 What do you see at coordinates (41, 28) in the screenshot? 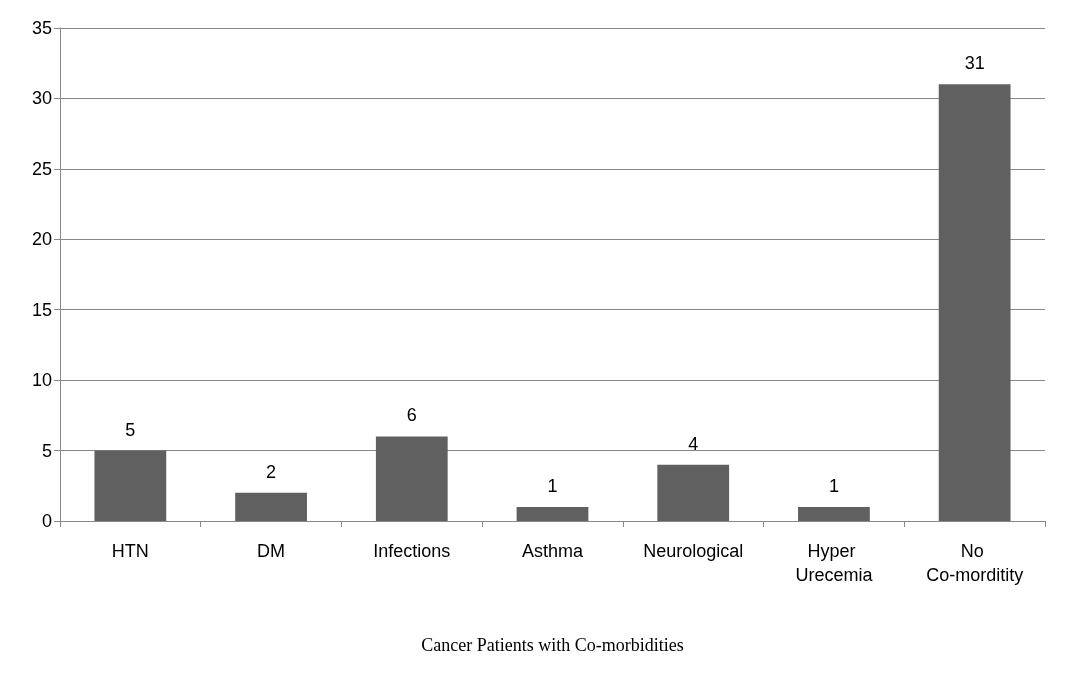
I see `y-tick-label: 35` at bounding box center [41, 28].